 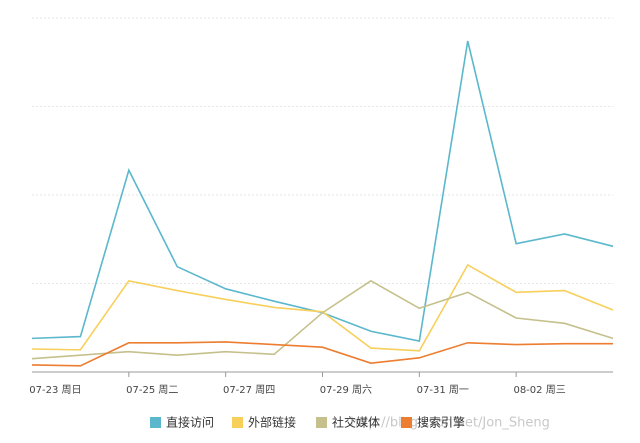 I want to click on legend-label: 社交媒体, so click(x=356, y=422).